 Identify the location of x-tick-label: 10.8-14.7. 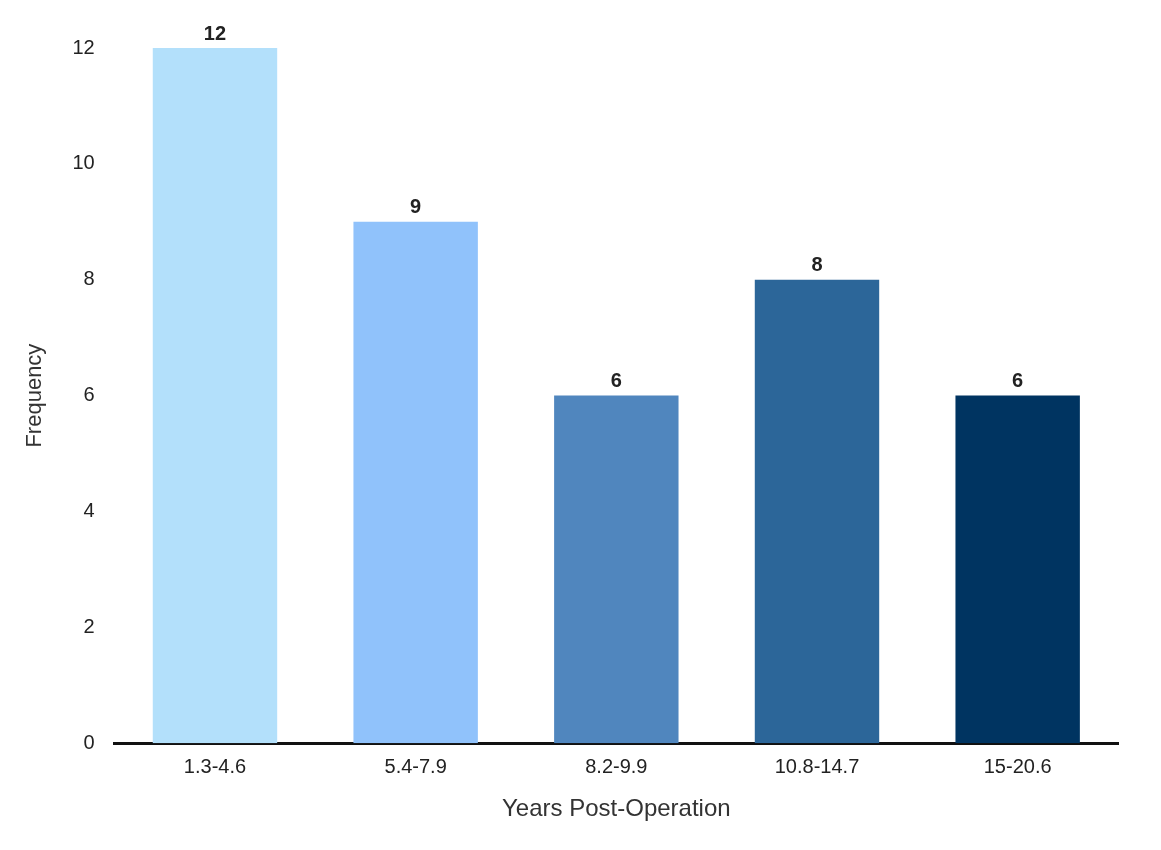
(817, 765).